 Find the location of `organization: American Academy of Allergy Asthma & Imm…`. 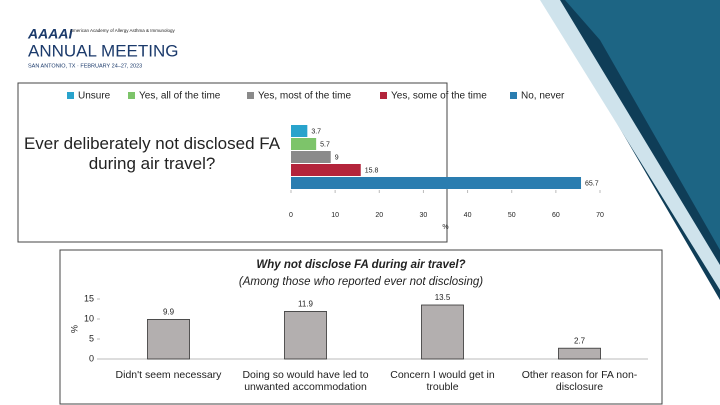

organization: American Academy of Allergy Asthma & Imm… is located at coordinates (123, 30).